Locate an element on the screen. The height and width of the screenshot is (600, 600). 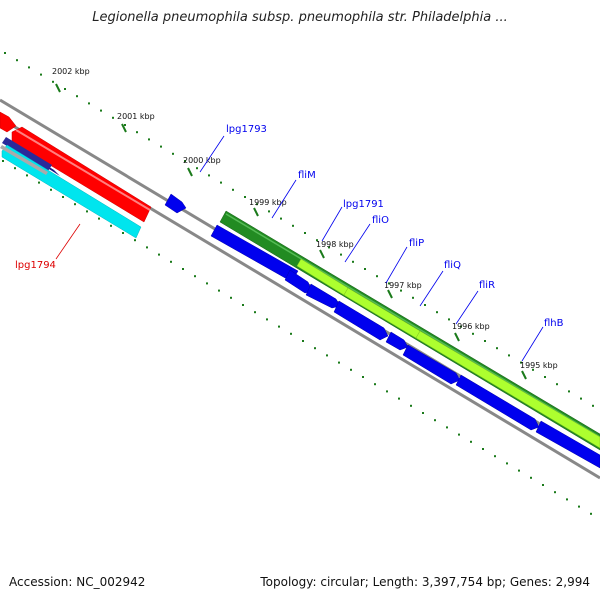
gene-label-flhB: flhB is located at coordinates (554, 323).